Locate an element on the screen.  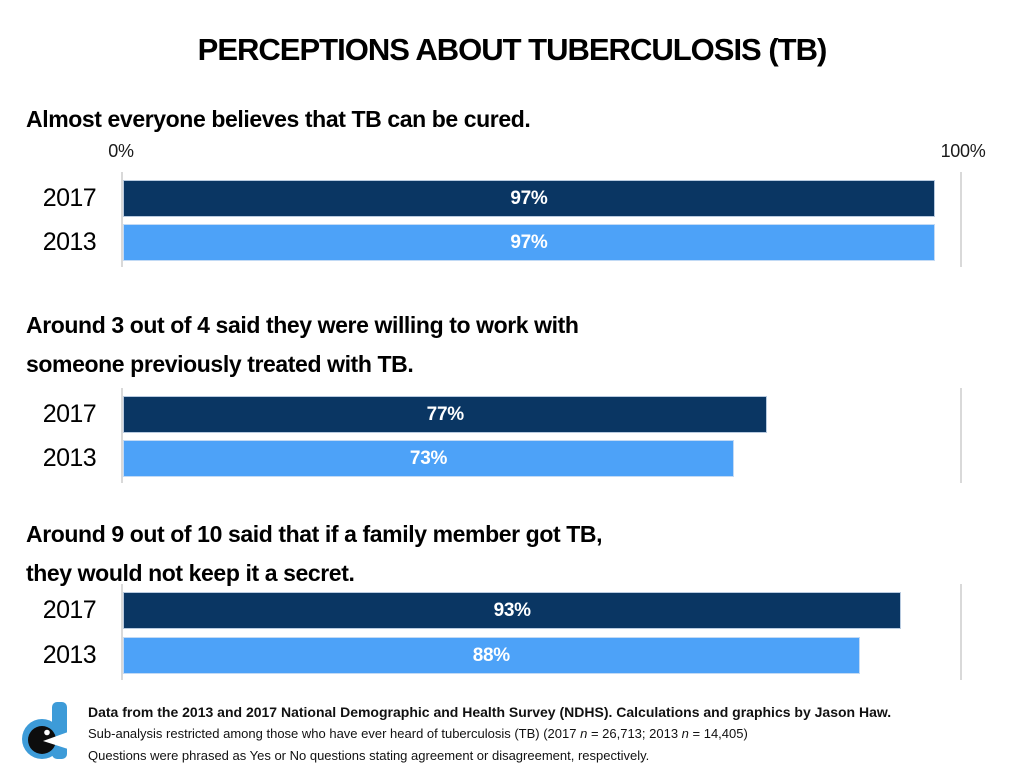
page-title: PERCEPTIONS ABOUT TUBERCULOSIS (TB) is located at coordinates (512, 49).